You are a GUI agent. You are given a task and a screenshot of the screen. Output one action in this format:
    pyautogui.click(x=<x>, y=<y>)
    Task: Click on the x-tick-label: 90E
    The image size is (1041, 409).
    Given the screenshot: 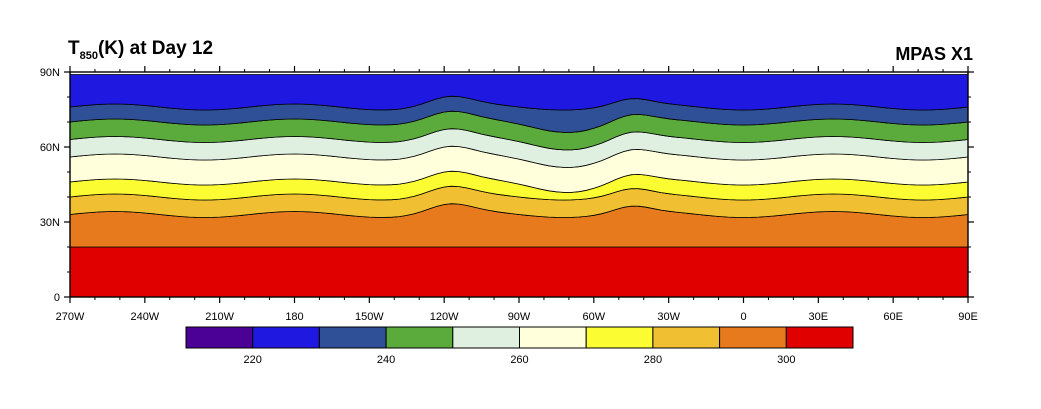 What is the action you would take?
    pyautogui.click(x=968, y=317)
    